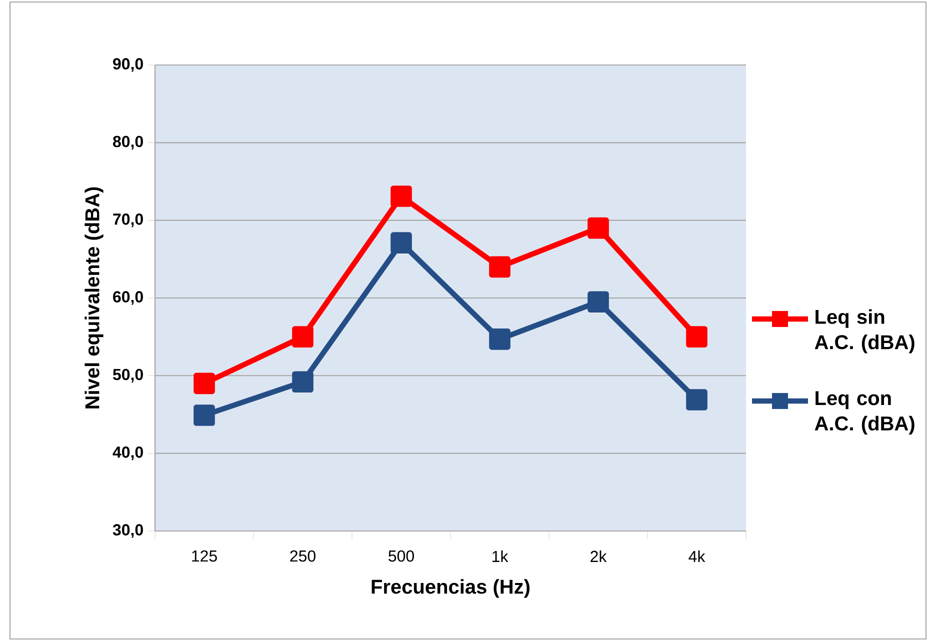  I want to click on legend-label: Leq sin A.C. (dBA), so click(864, 331).